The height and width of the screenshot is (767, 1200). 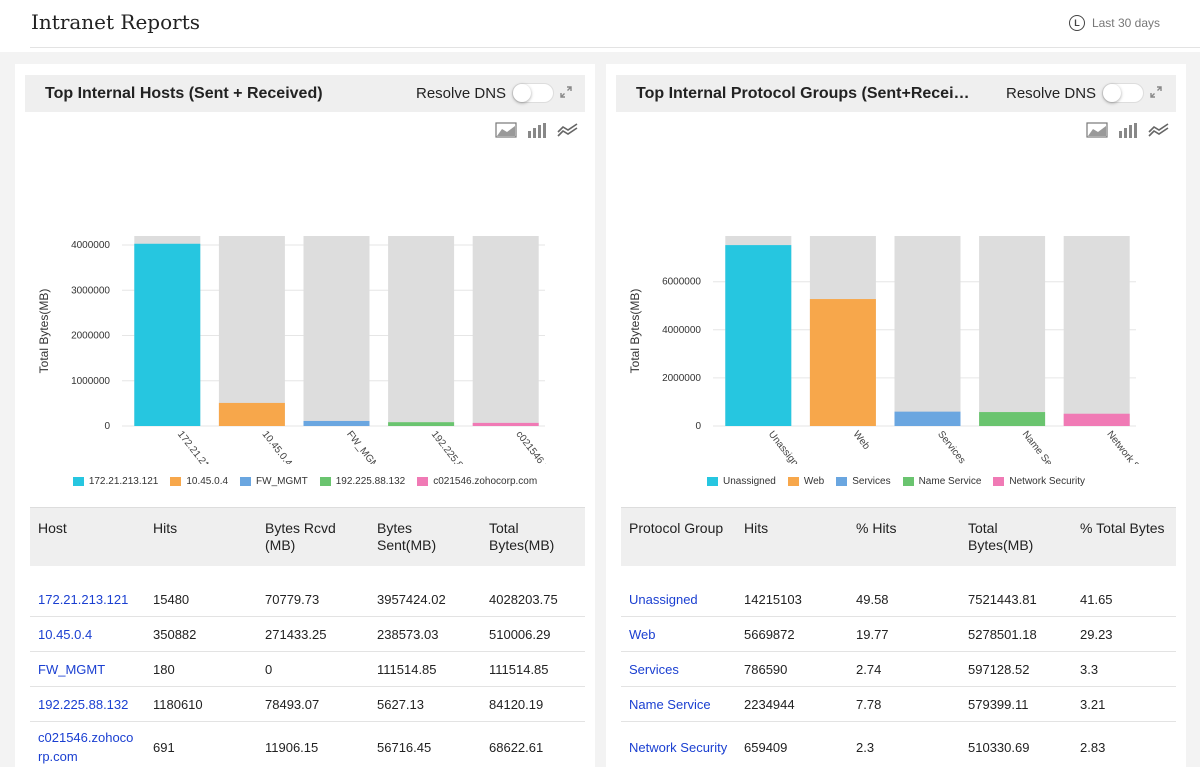 I want to click on table-row: Name Service 2234944 7.78 579399.11 3.21, so click(x=898, y=704).